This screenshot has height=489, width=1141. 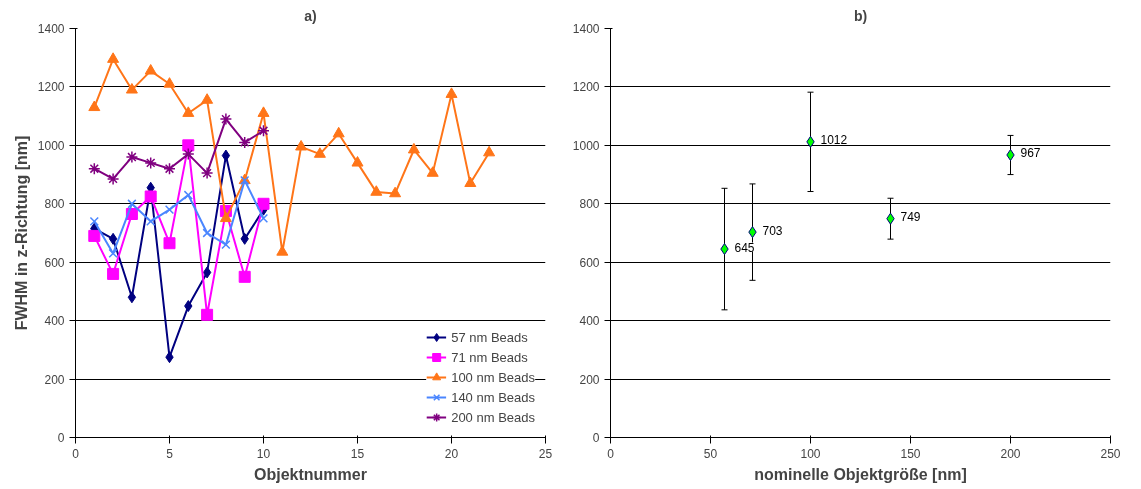 What do you see at coordinates (910, 217) in the screenshot?
I see `data-label: 749` at bounding box center [910, 217].